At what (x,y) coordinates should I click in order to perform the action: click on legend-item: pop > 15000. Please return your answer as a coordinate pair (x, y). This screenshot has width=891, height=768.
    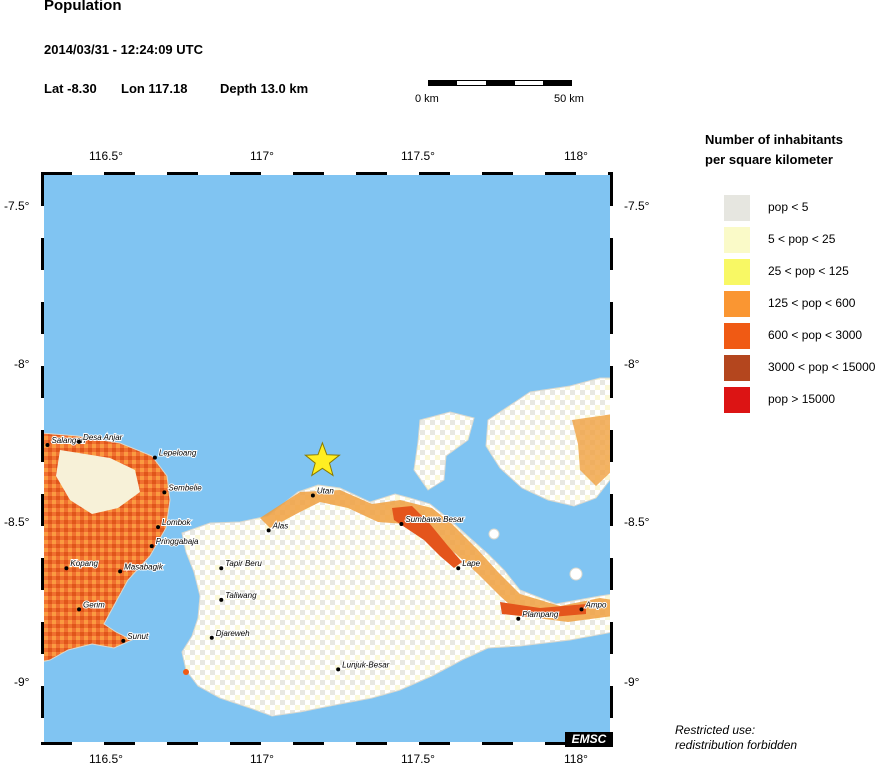
    Looking at the image, I should click on (807, 400).